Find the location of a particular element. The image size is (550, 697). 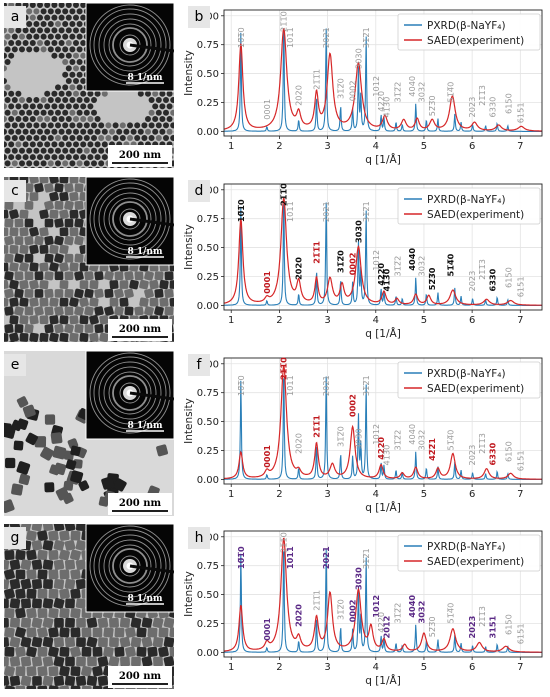

panel-letter-d: d is located at coordinates (199, 191).